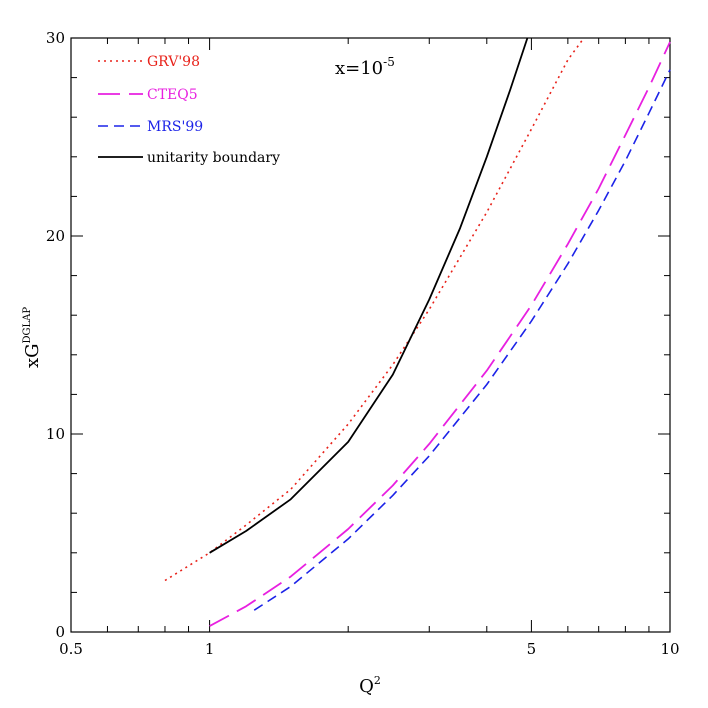 This screenshot has height=708, width=708. I want to click on legend: GRV'98 CTEQ5 MRS'99 unitarity boundary, so click(189, 110).